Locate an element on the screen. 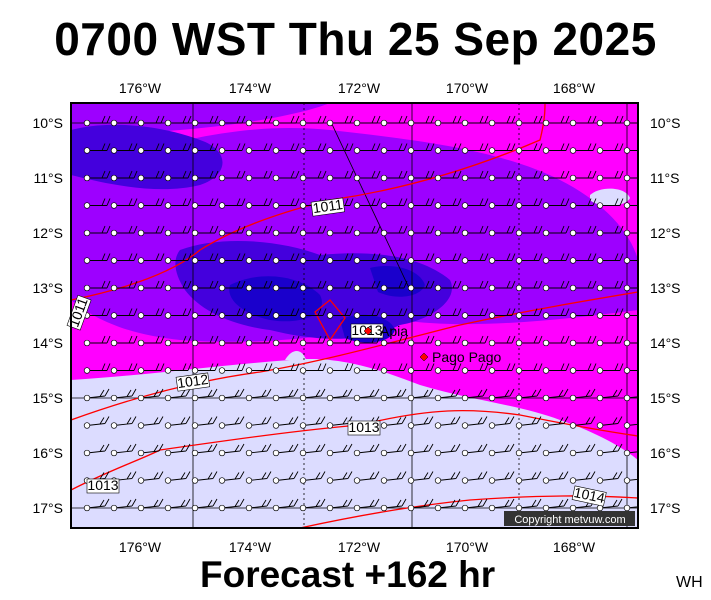  lat-label: 15°S is located at coordinates (47, 398).